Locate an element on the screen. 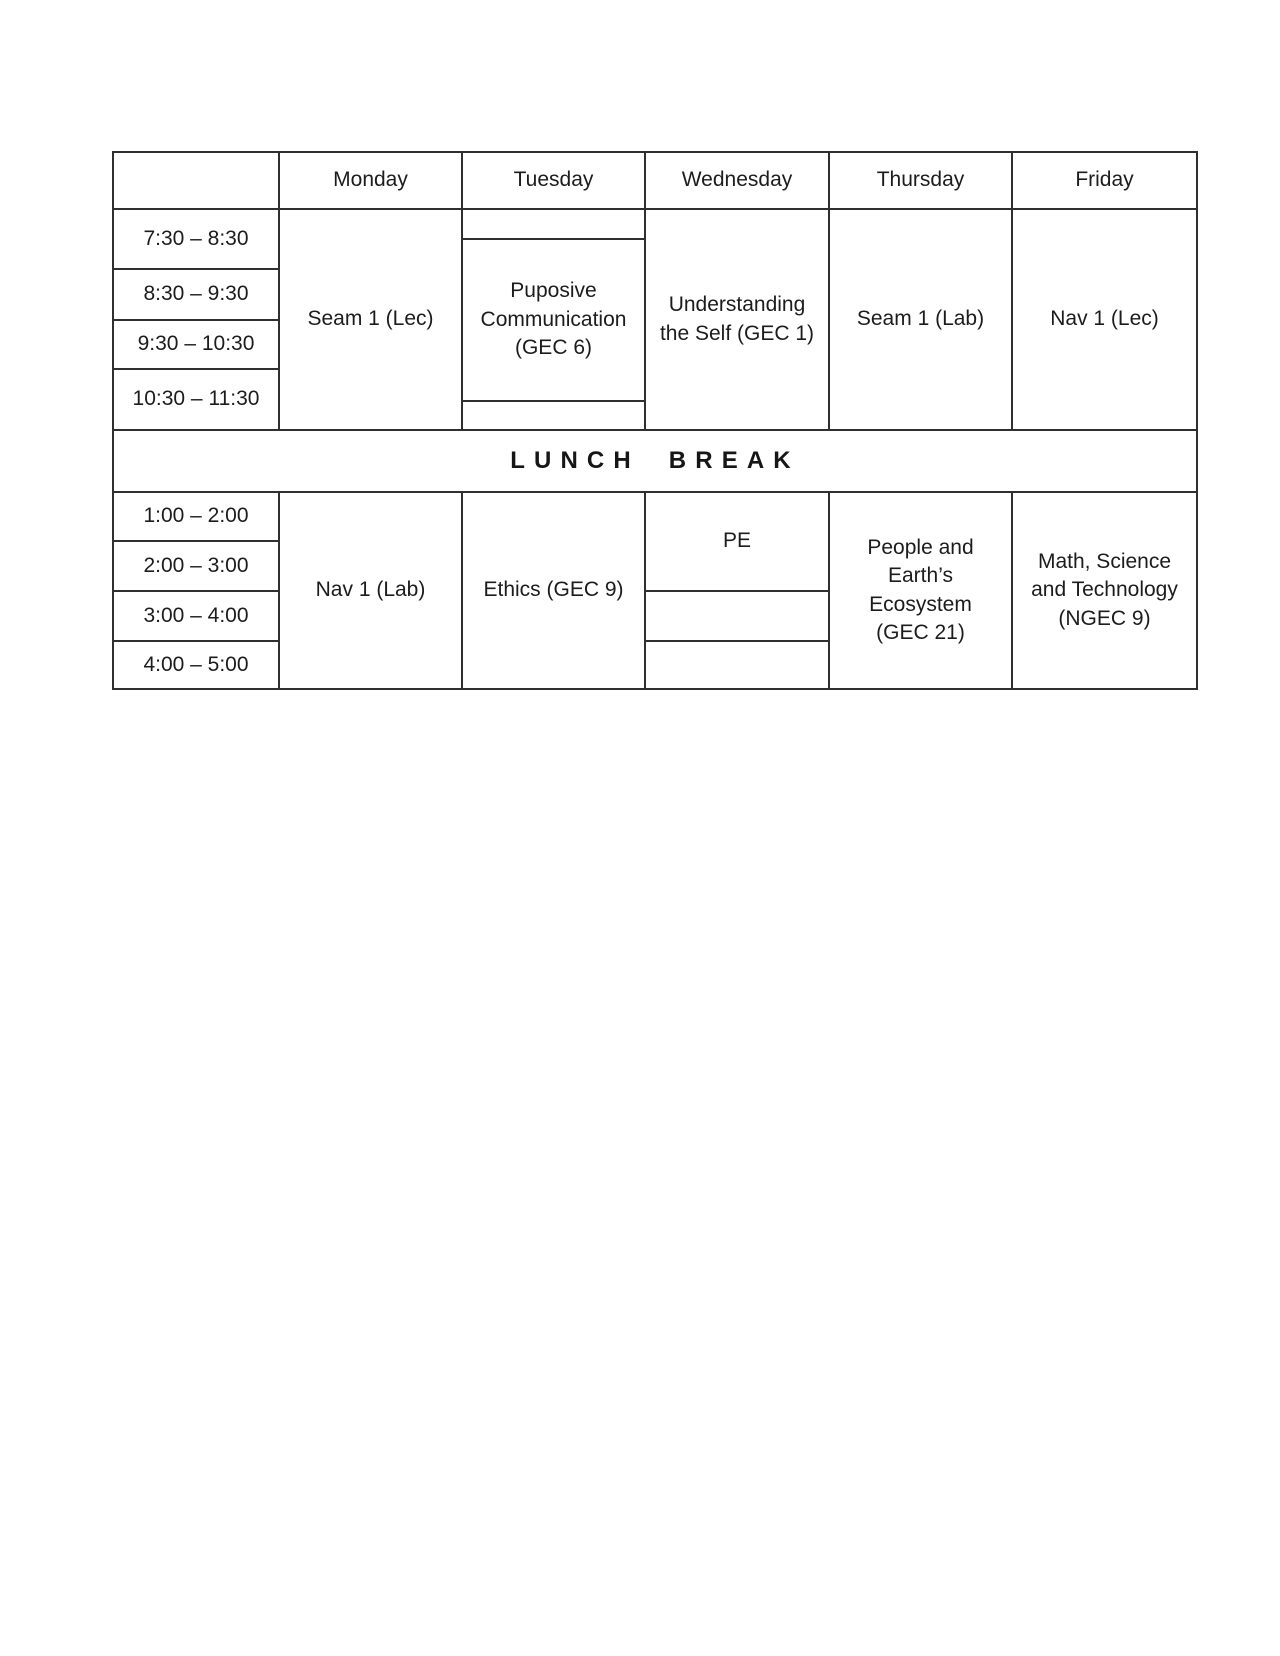 This screenshot has width=1280, height=1656. time-slot-830-930: 8:30 – 9:30 is located at coordinates (197, 295).